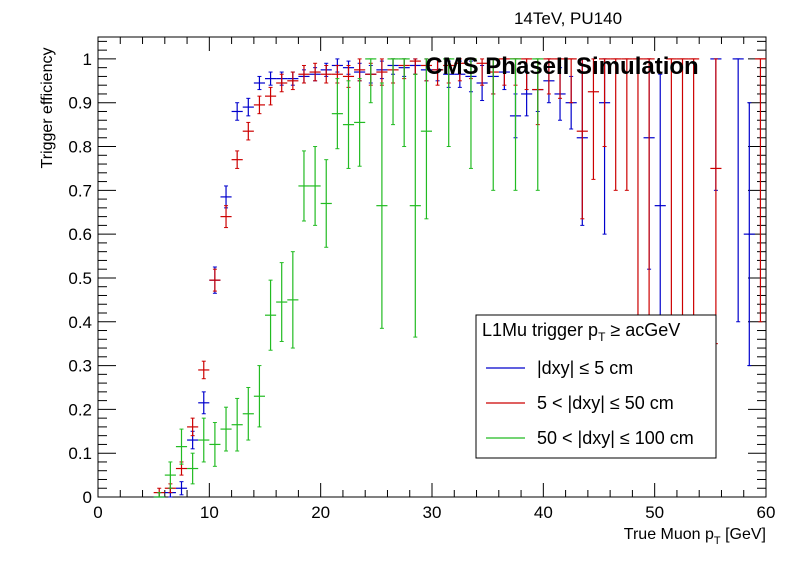  Describe the element at coordinates (80, 453) in the screenshot. I see `y-tick-label: 0.1` at that location.